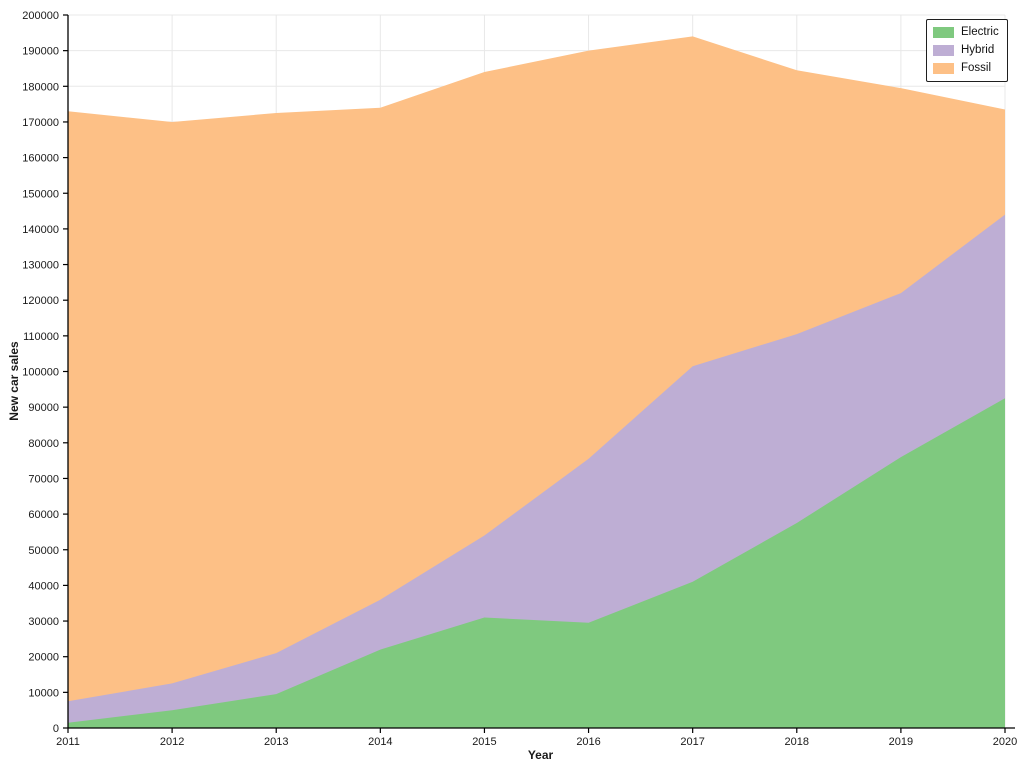 The height and width of the screenshot is (768, 1024). I want to click on fossil-swatch, so click(943, 68).